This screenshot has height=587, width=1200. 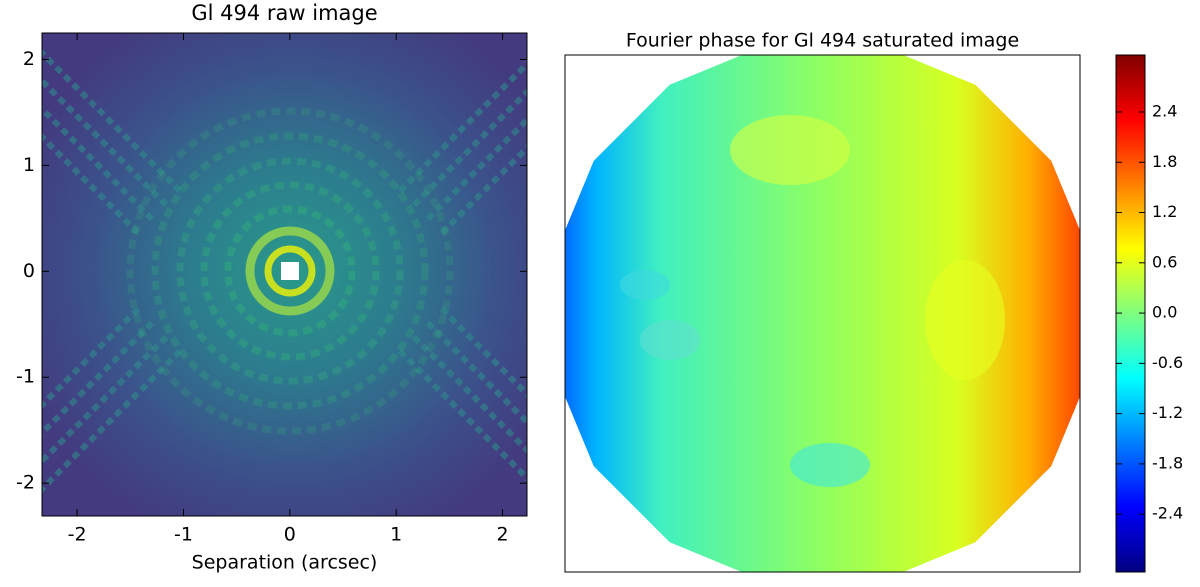 I want to click on x-tick-label: 1, so click(x=396, y=535).